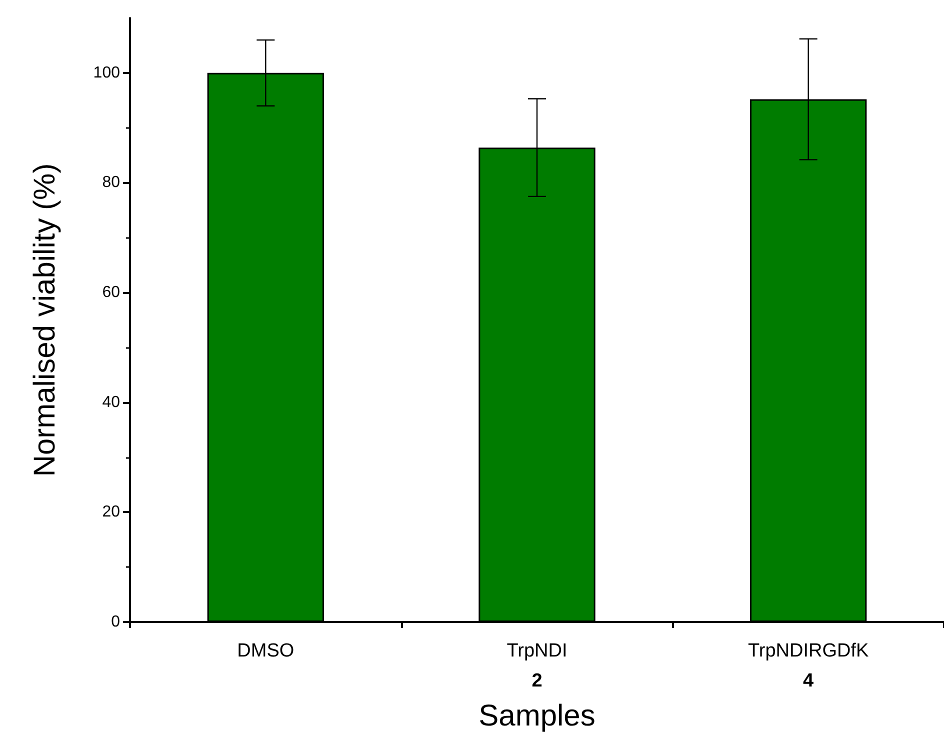  What do you see at coordinates (537, 715) in the screenshot?
I see `x-axis-title: Samples` at bounding box center [537, 715].